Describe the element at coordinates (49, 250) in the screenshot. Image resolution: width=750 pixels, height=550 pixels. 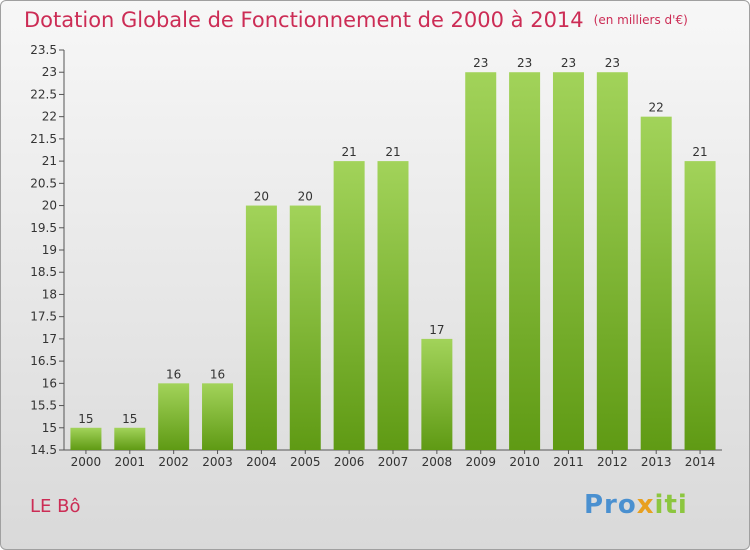
I see `y-tick-label: 19` at that location.